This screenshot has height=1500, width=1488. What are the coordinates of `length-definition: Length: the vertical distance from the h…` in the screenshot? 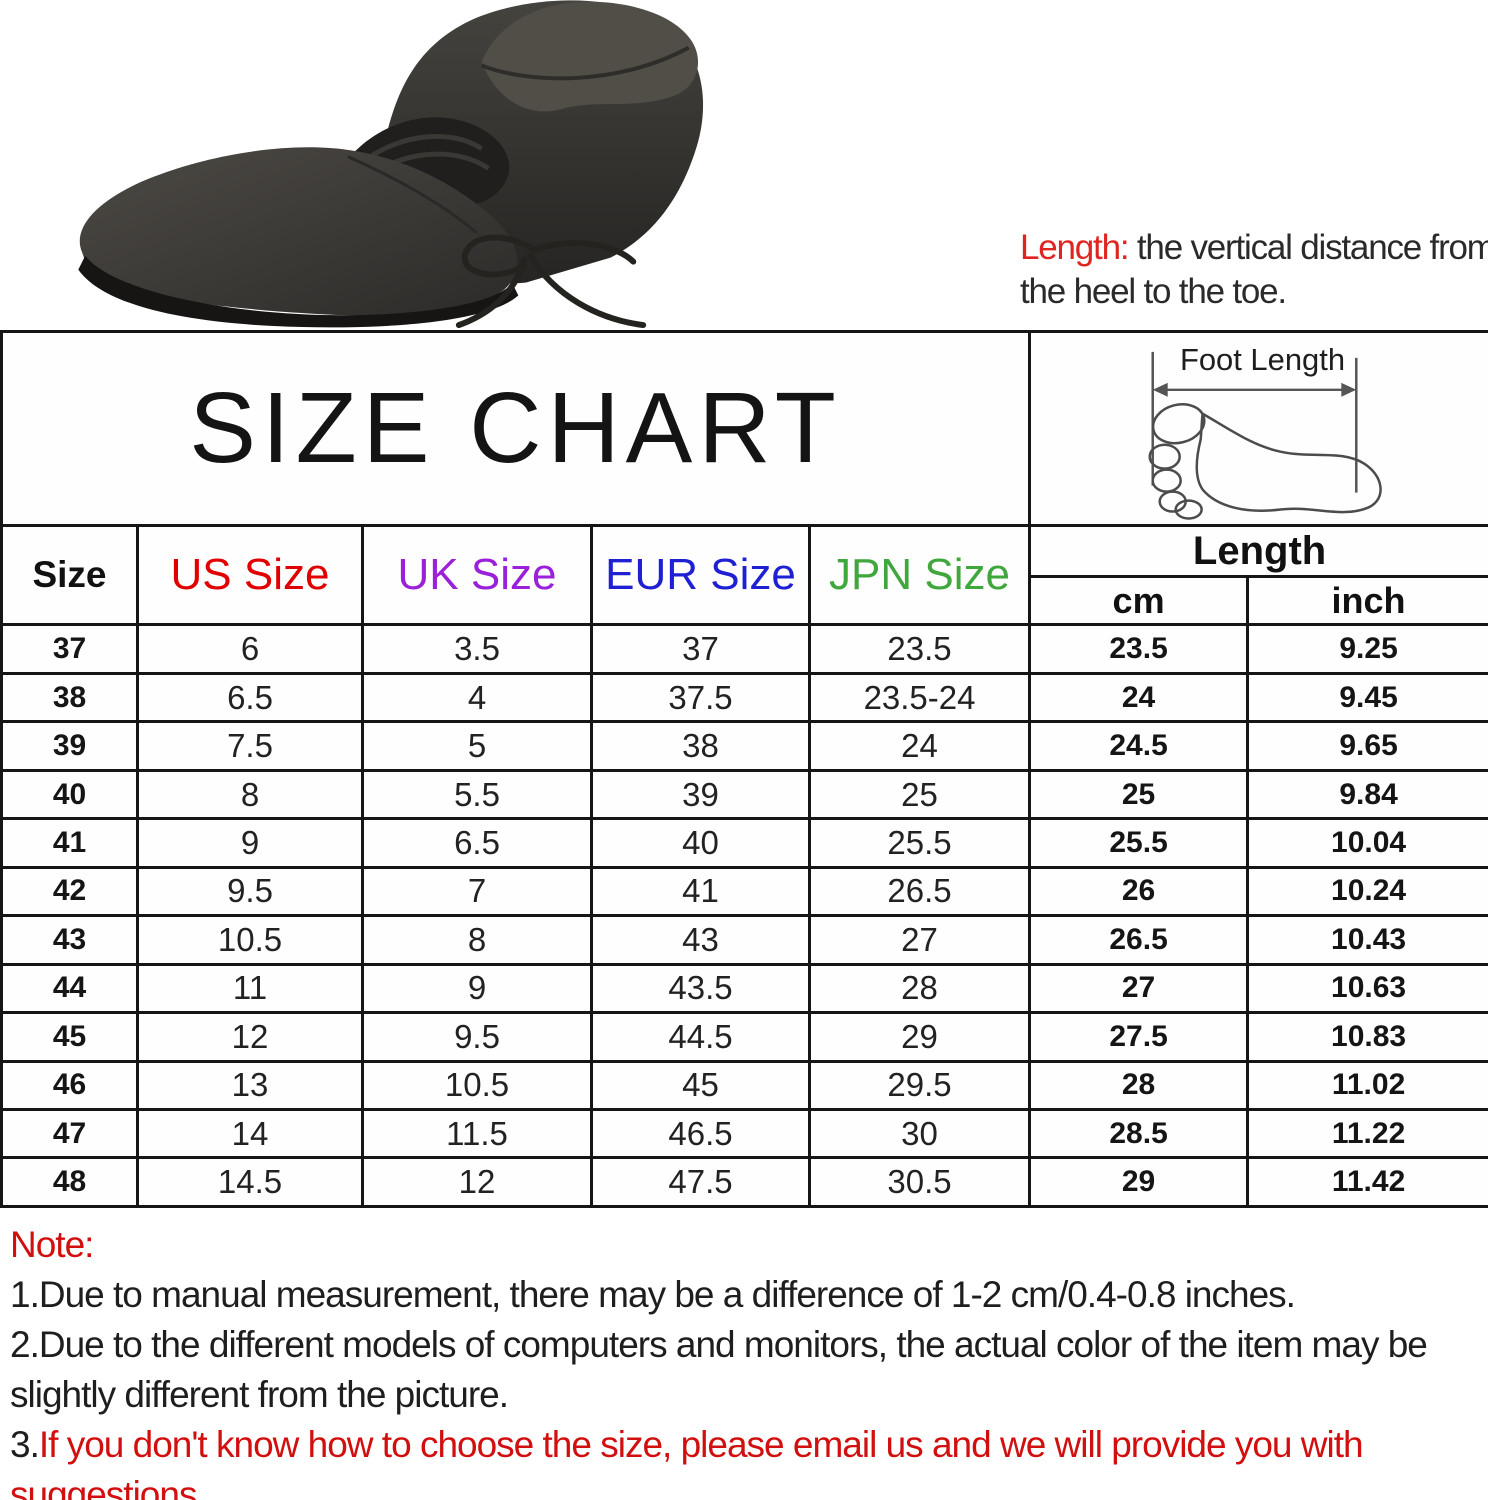 It's located at (1254, 270).